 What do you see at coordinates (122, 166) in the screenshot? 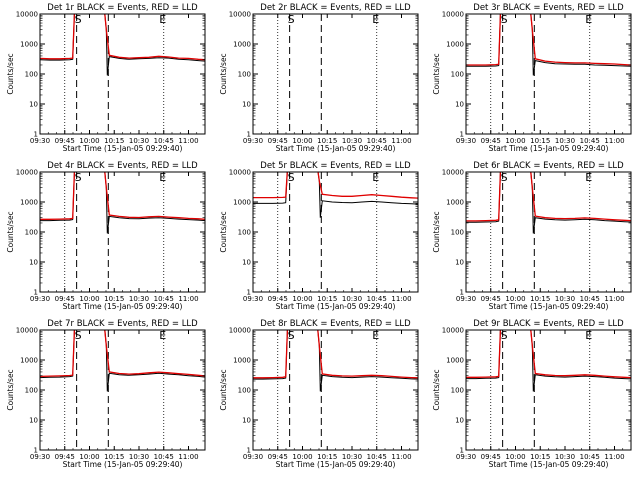
I see `panel-title: Det 4r BLACK = Events, RED = LLD` at bounding box center [122, 166].